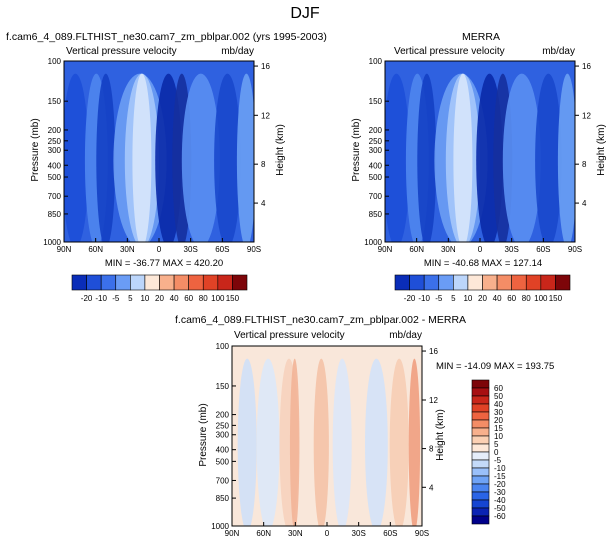 The height and width of the screenshot is (552, 611). I want to click on panel-difference-stats: MIN = -14.09 MAX = 193.75, so click(495, 366).